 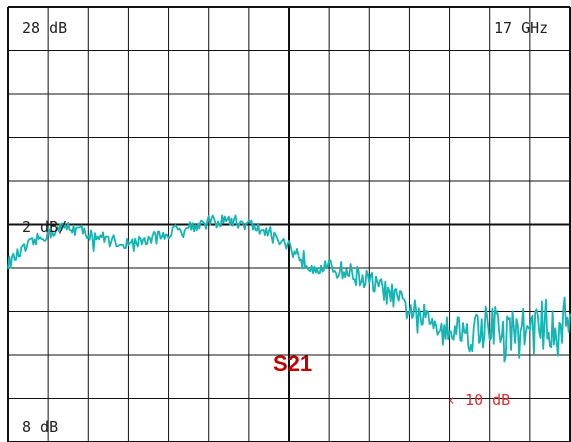 I want to click on top-right-label: 17 GHz, so click(x=521, y=28).